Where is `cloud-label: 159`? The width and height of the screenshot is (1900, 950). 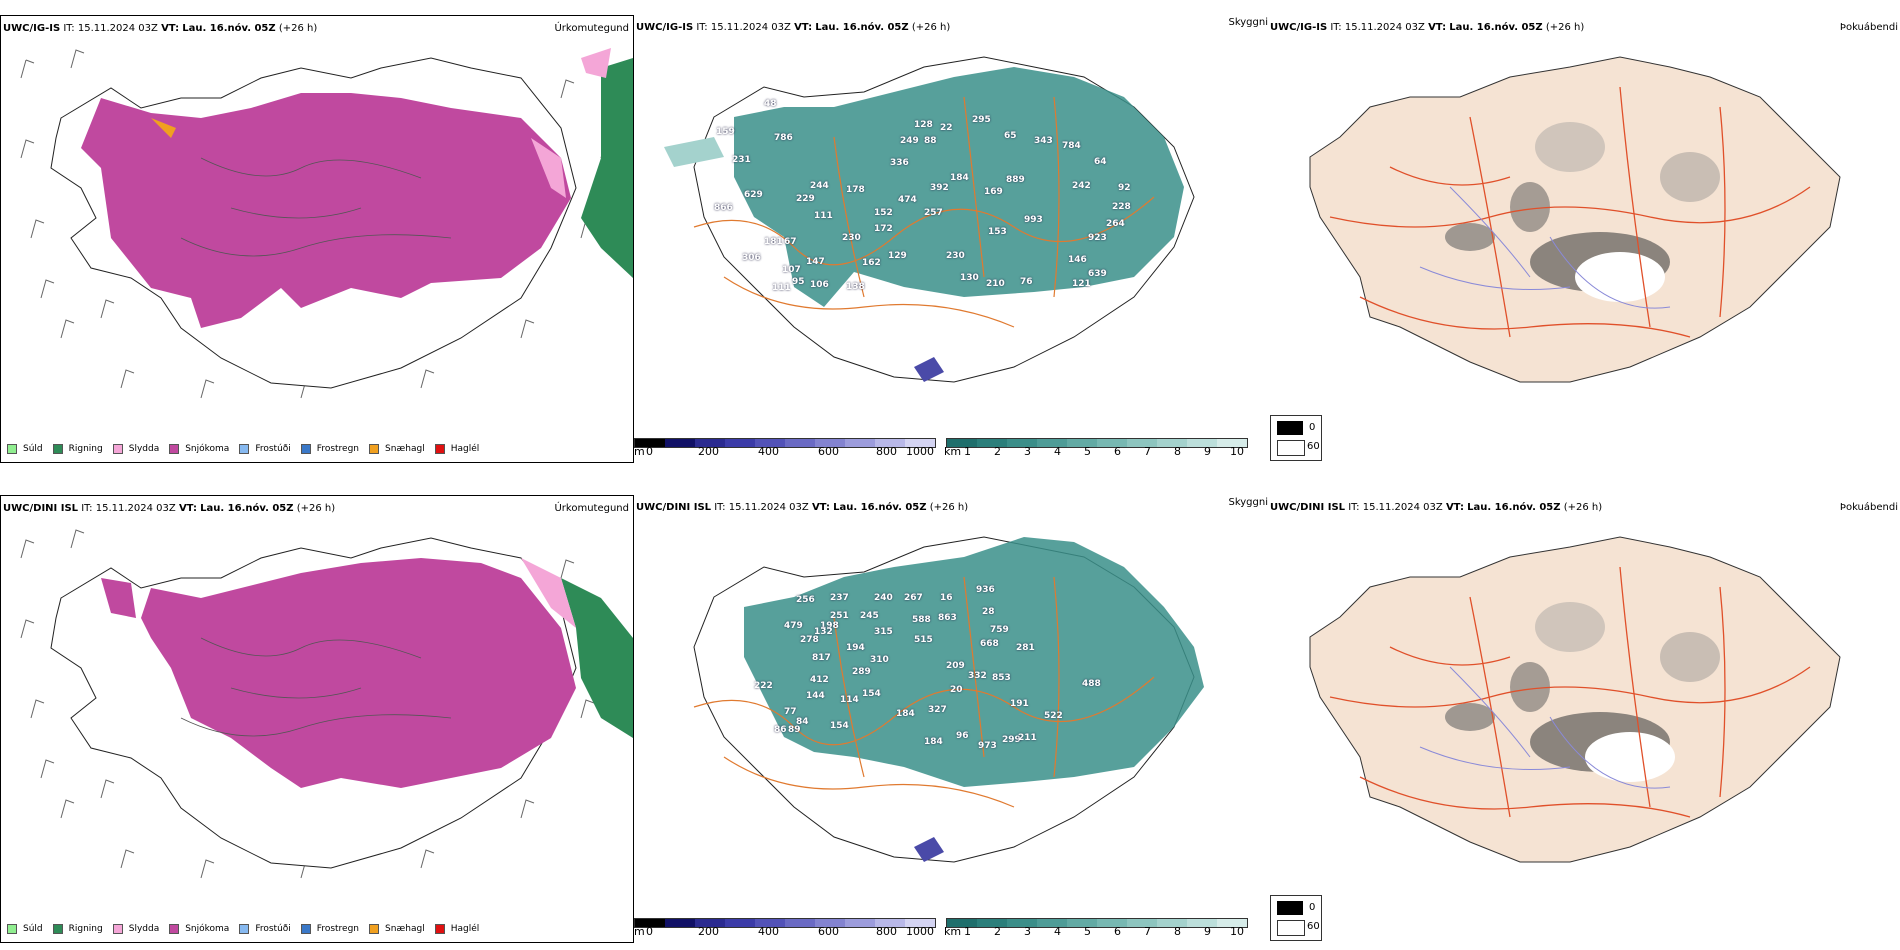 cloud-label: 159 is located at coordinates (725, 132).